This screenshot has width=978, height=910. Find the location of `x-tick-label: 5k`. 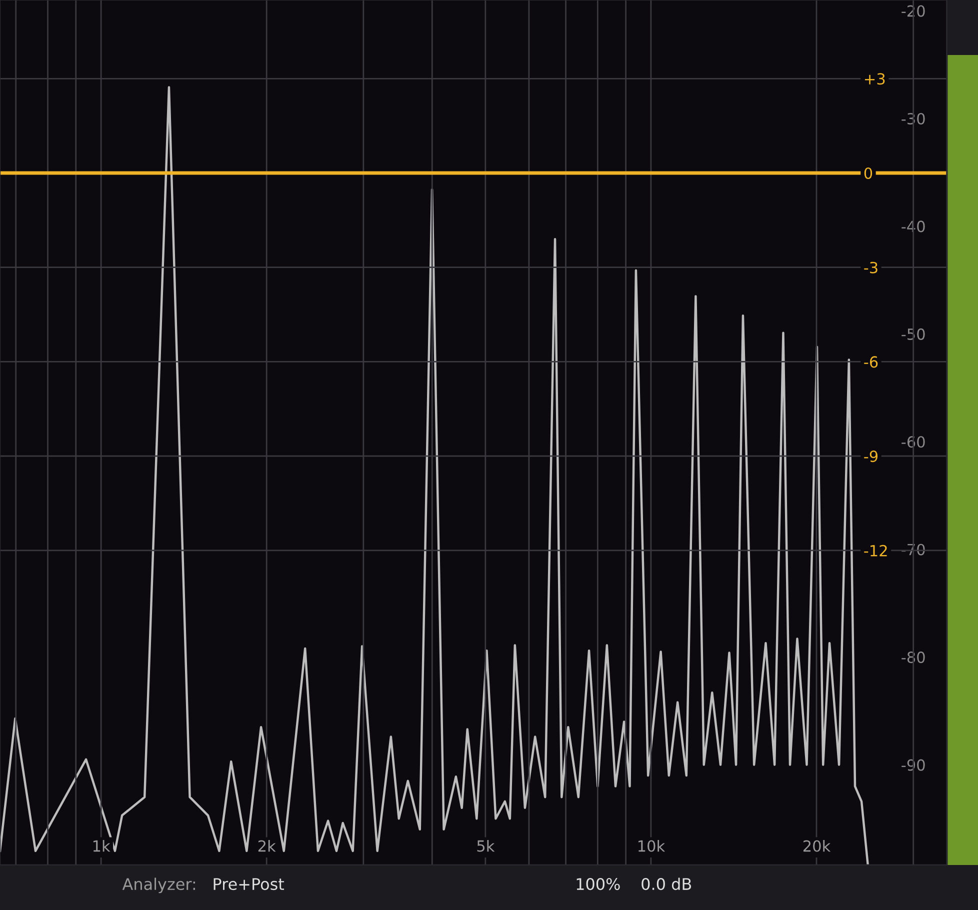

x-tick-label: 5k is located at coordinates (486, 846).